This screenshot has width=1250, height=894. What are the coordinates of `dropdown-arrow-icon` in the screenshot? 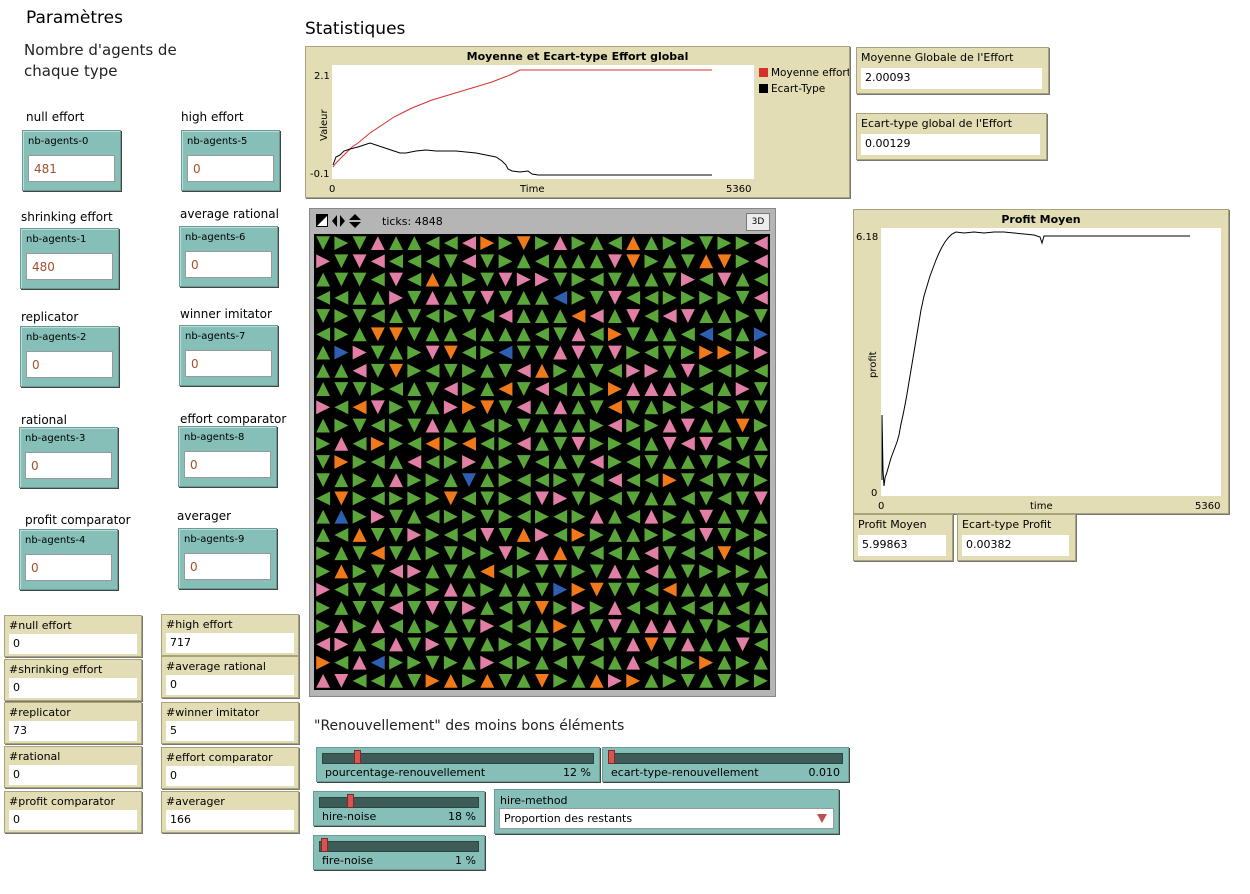 It's located at (822, 818).